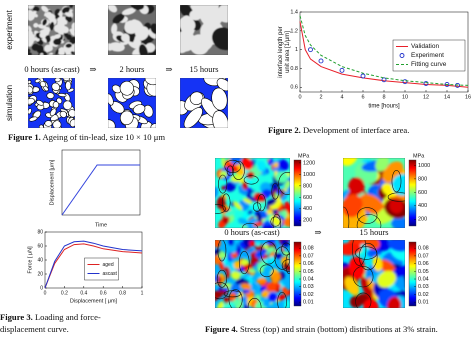 The width and height of the screenshot is (474, 337). I want to click on caption-label: Figure 1., so click(24, 137).